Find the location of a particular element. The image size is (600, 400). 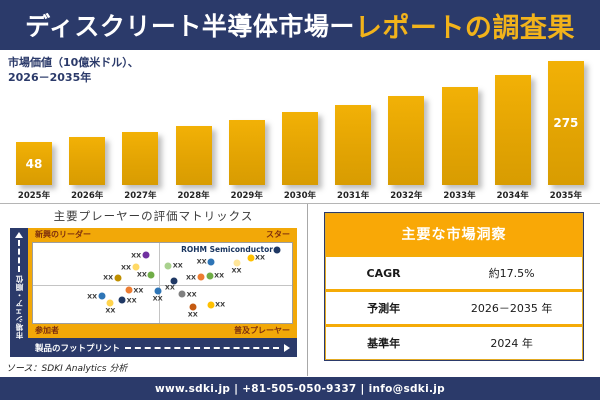

bar-column: 2030年 is located at coordinates (300, 156).